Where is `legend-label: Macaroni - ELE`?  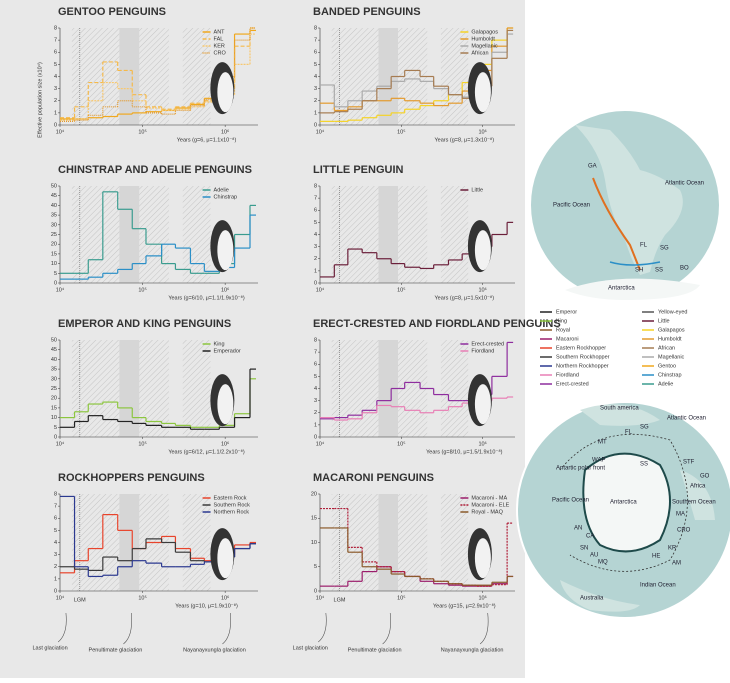
legend-label: Macaroni - ELE is located at coordinates (490, 505).